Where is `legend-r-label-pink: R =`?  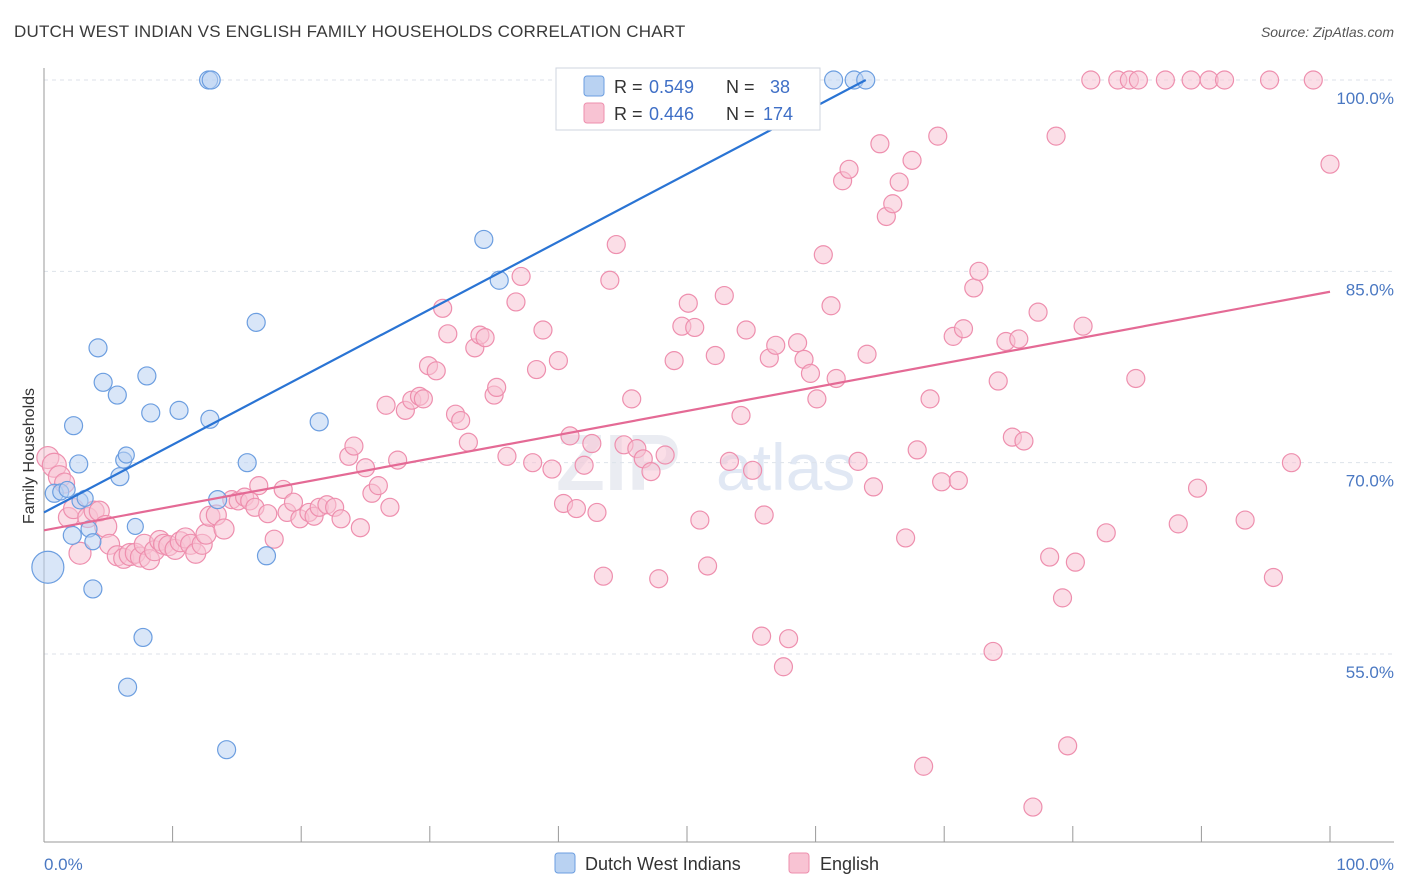 legend-r-label-pink: R = is located at coordinates (628, 114).